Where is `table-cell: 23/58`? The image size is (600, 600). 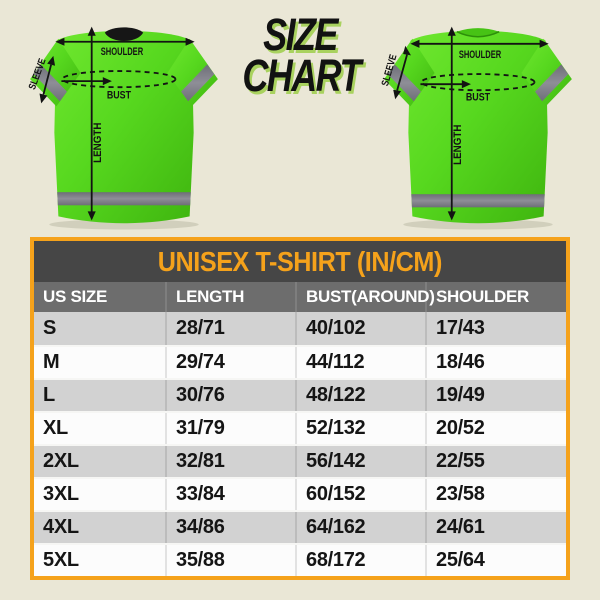
table-cell: 23/58 is located at coordinates (495, 494).